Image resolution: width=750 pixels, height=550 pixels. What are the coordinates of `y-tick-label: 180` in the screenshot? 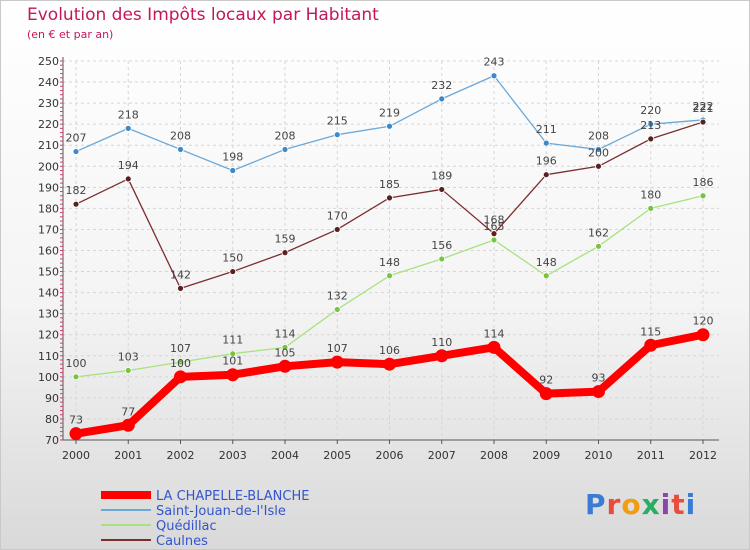 It's located at (48, 208).